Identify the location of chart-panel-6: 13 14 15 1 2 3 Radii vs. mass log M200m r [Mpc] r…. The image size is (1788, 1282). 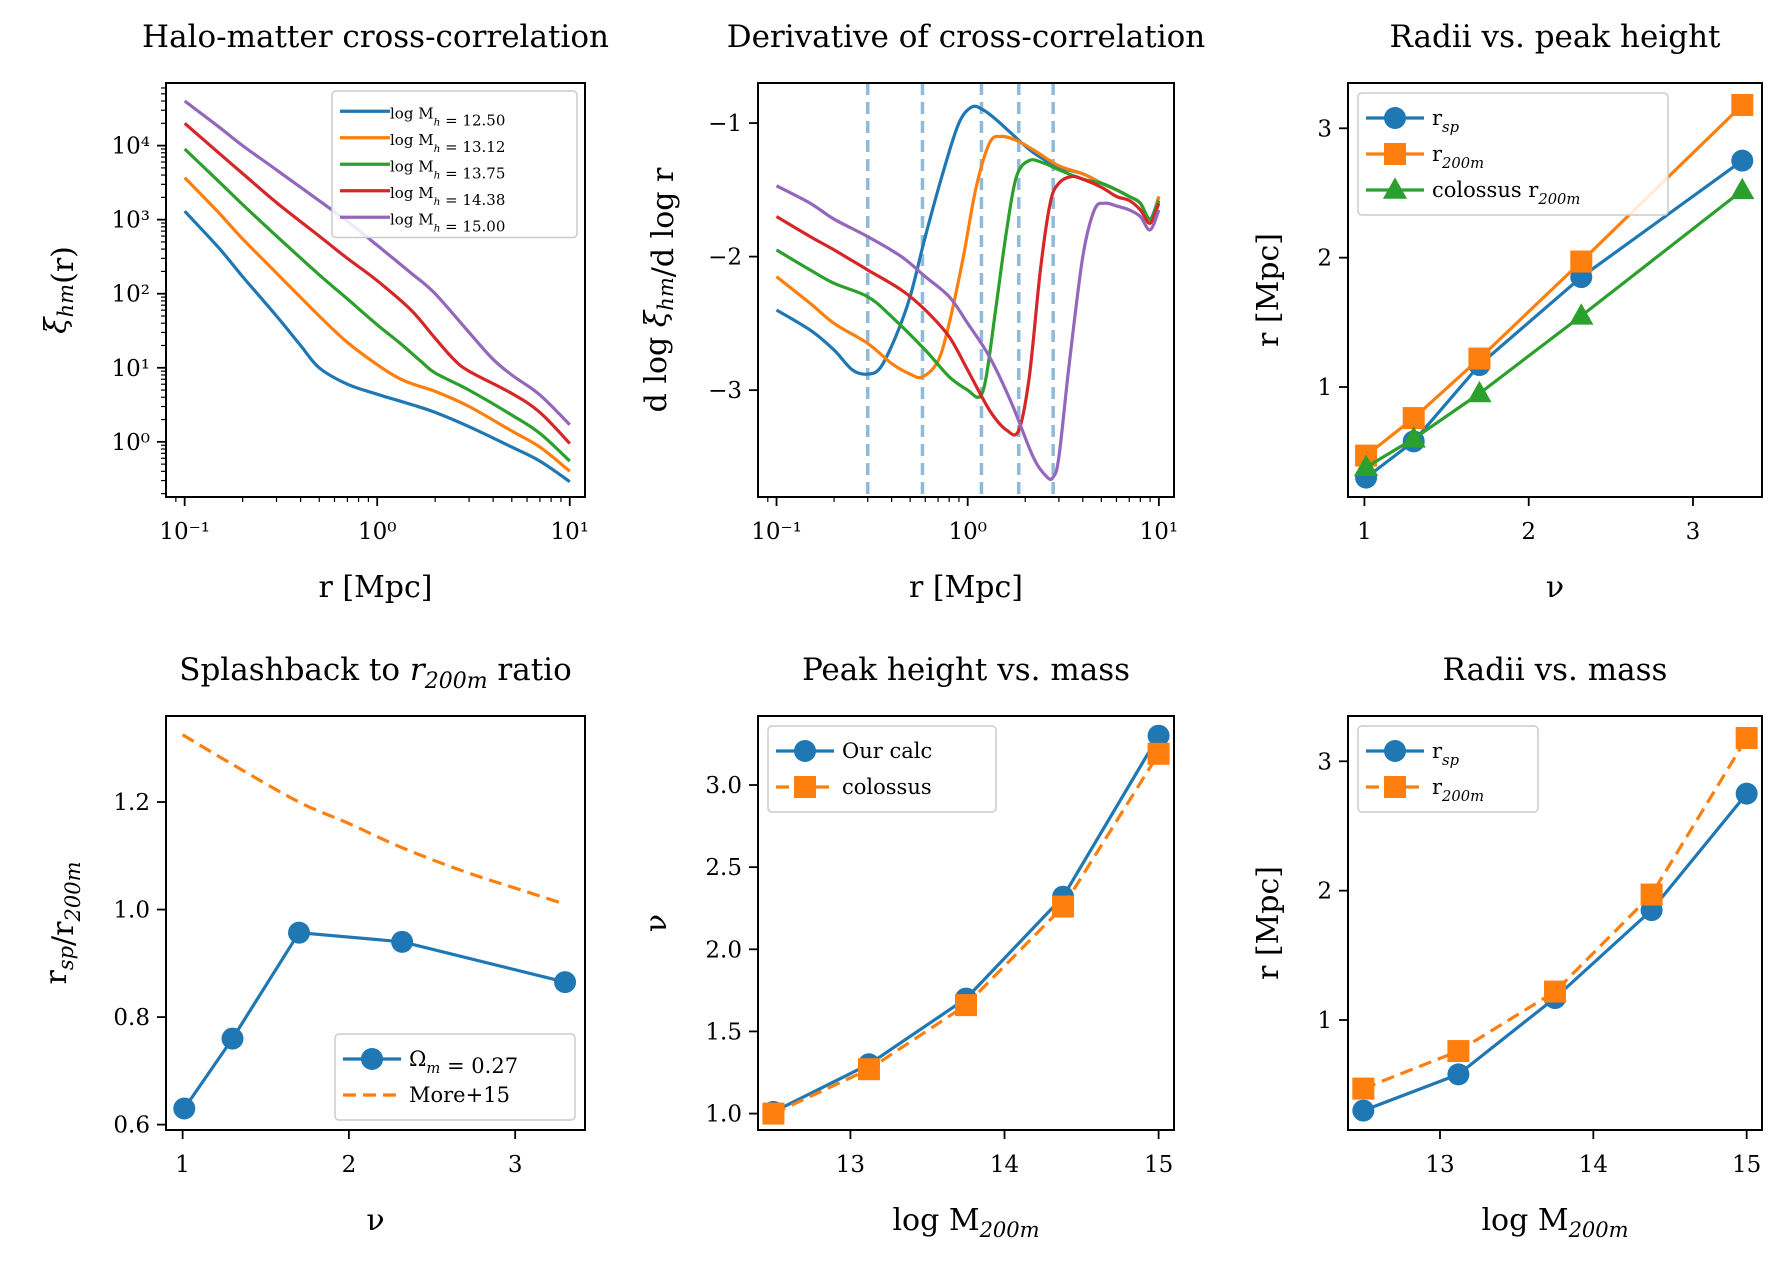
(1507, 947).